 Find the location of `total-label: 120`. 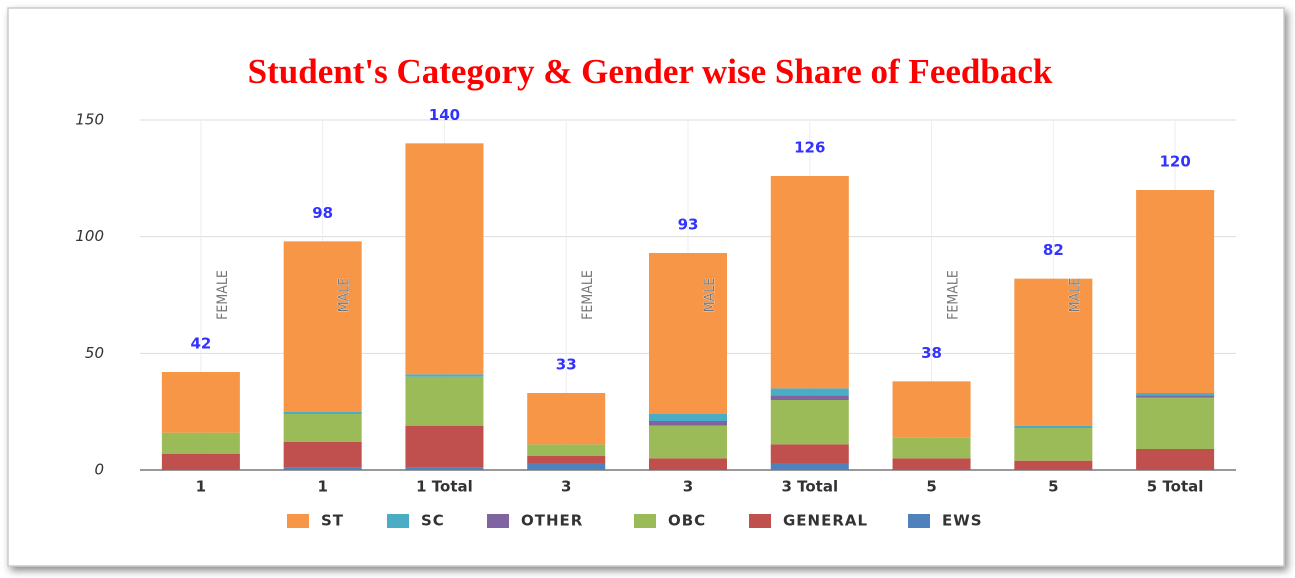

total-label: 120 is located at coordinates (1174, 162).